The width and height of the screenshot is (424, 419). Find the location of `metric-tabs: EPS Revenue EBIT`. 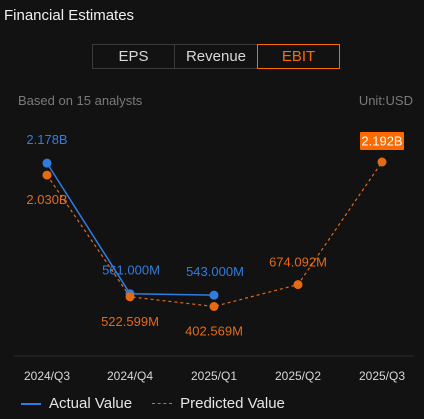

metric-tabs: EPS Revenue EBIT is located at coordinates (216, 56).